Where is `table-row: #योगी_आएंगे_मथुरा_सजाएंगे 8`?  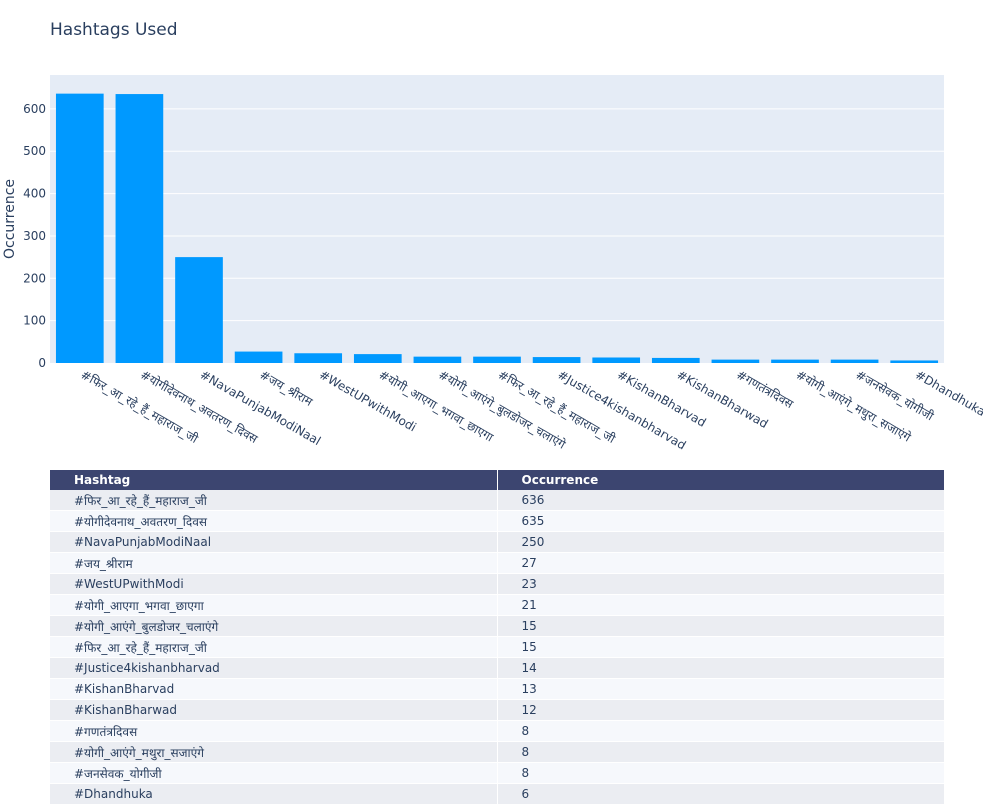
table-row: #योगी_आएंगे_मथुरा_सजाएंगे 8 is located at coordinates (497, 752).